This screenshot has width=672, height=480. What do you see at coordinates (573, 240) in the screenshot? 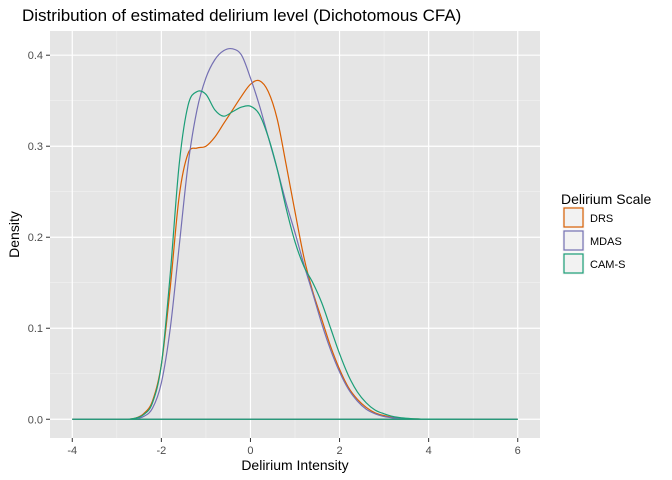
I see `legend-key-mdas` at bounding box center [573, 240].